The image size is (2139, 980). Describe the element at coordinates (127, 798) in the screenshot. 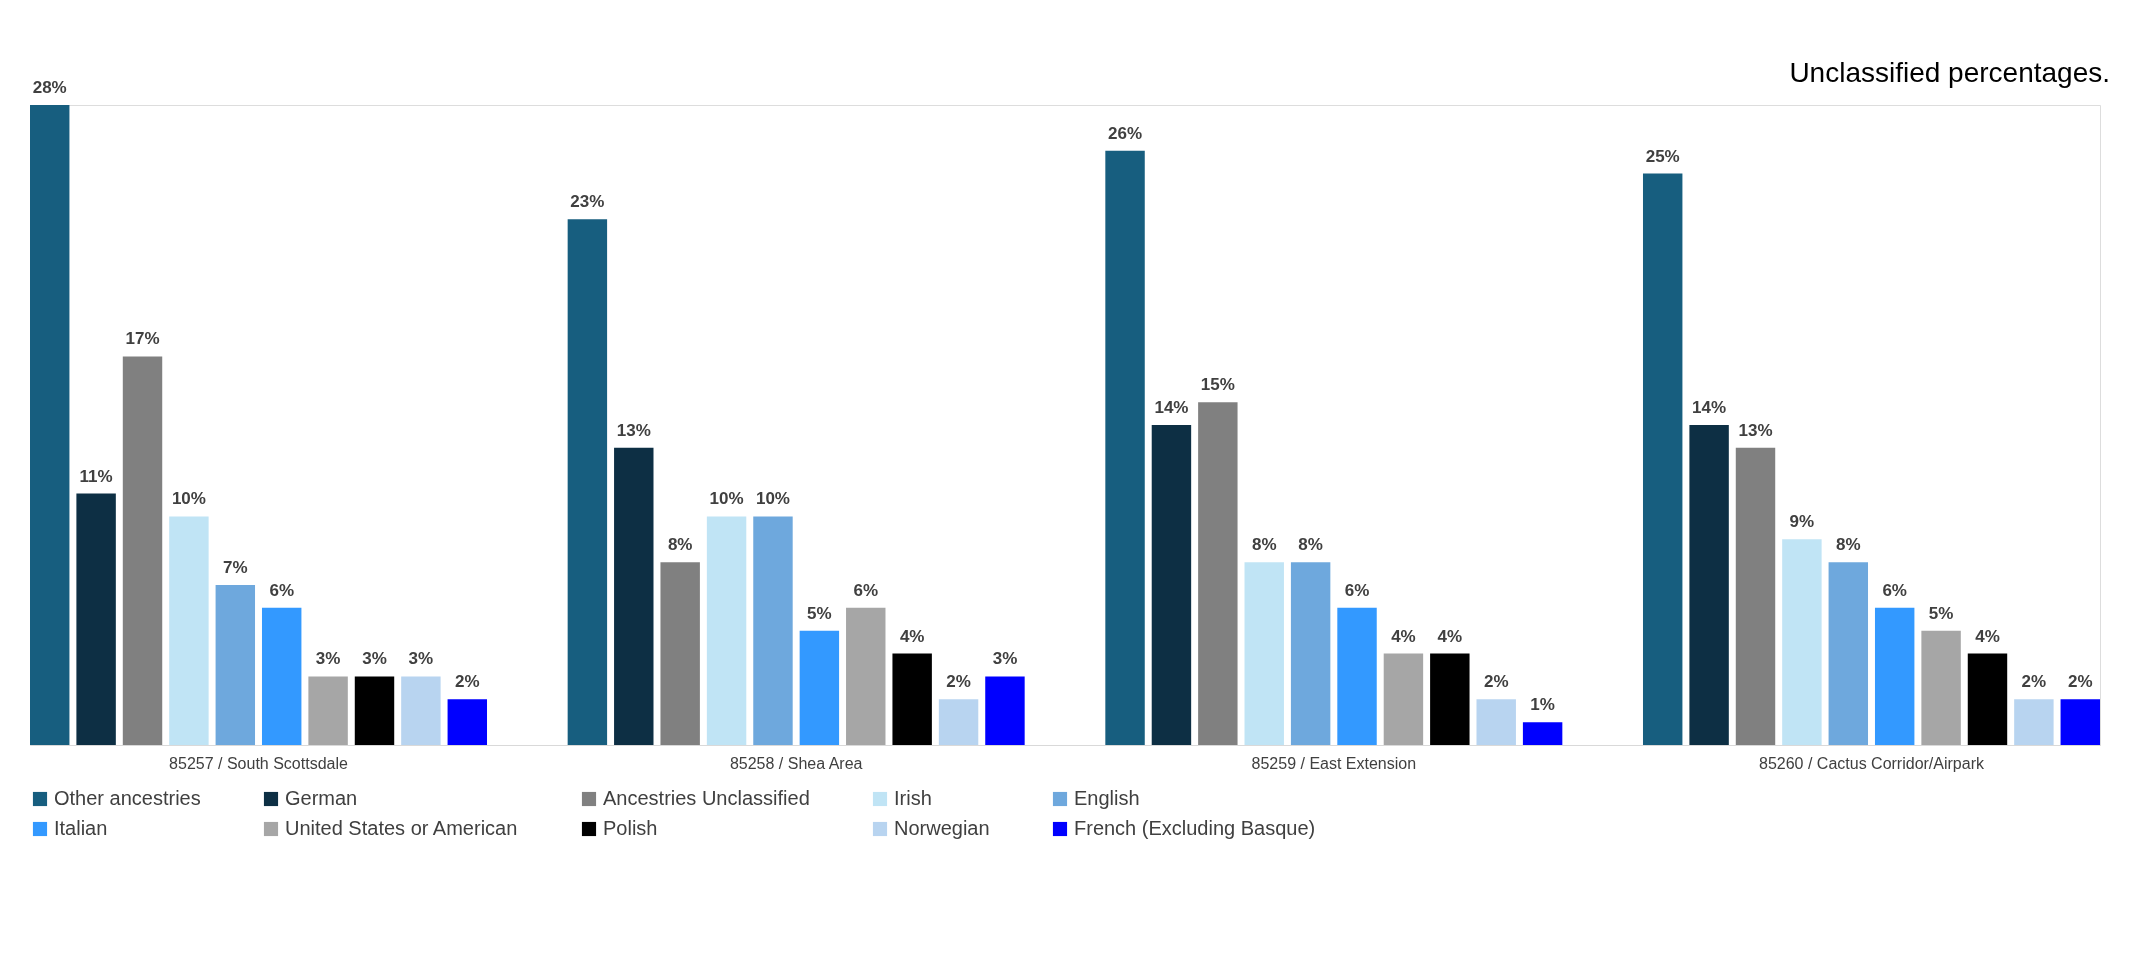

I see `legend-label: Other ancestries` at that location.